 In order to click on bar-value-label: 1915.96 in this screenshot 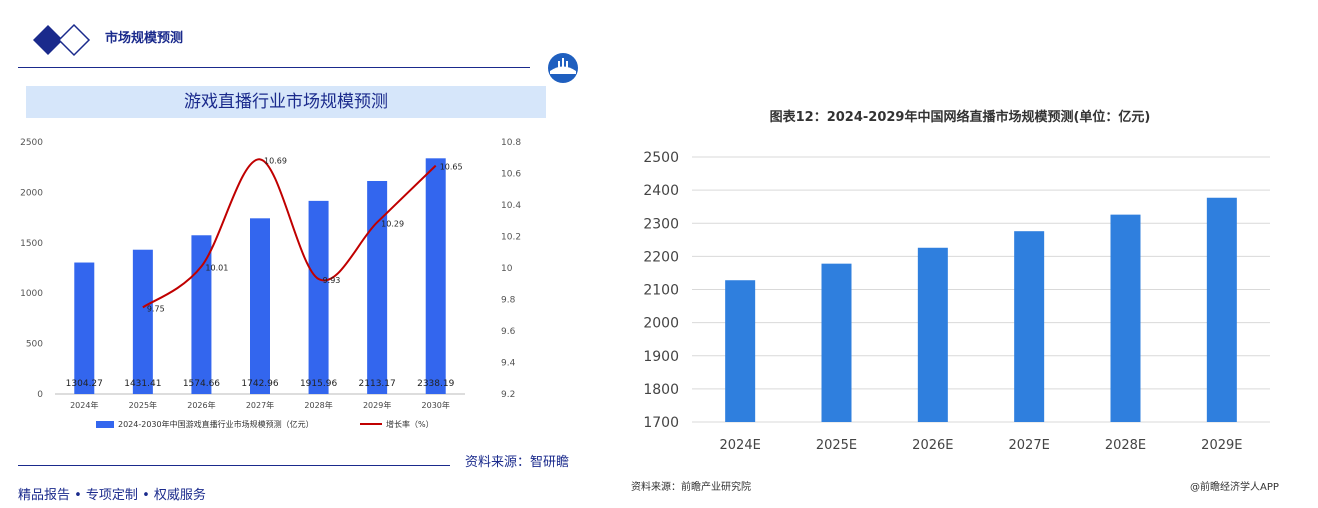, I will do `click(318, 384)`.